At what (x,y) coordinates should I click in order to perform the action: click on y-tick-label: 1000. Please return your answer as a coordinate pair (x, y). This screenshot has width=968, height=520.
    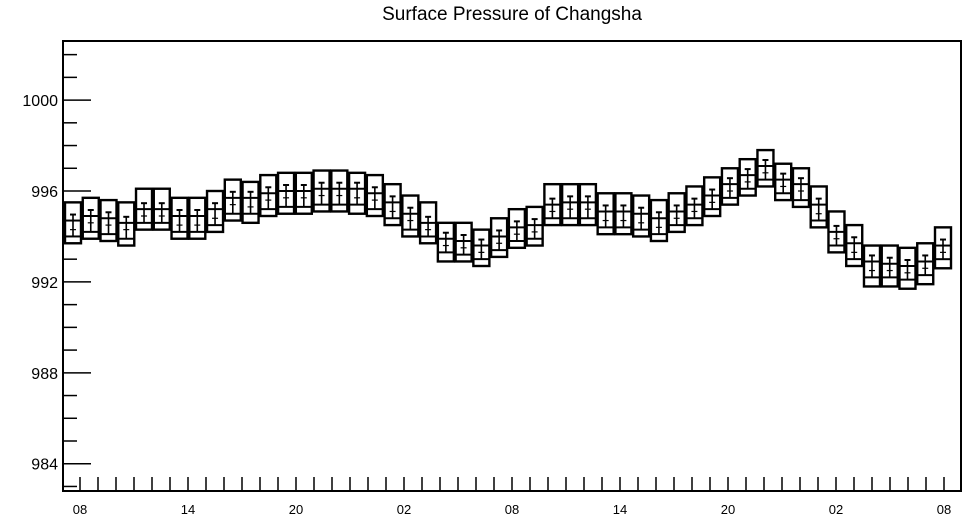
    Looking at the image, I should click on (40, 101).